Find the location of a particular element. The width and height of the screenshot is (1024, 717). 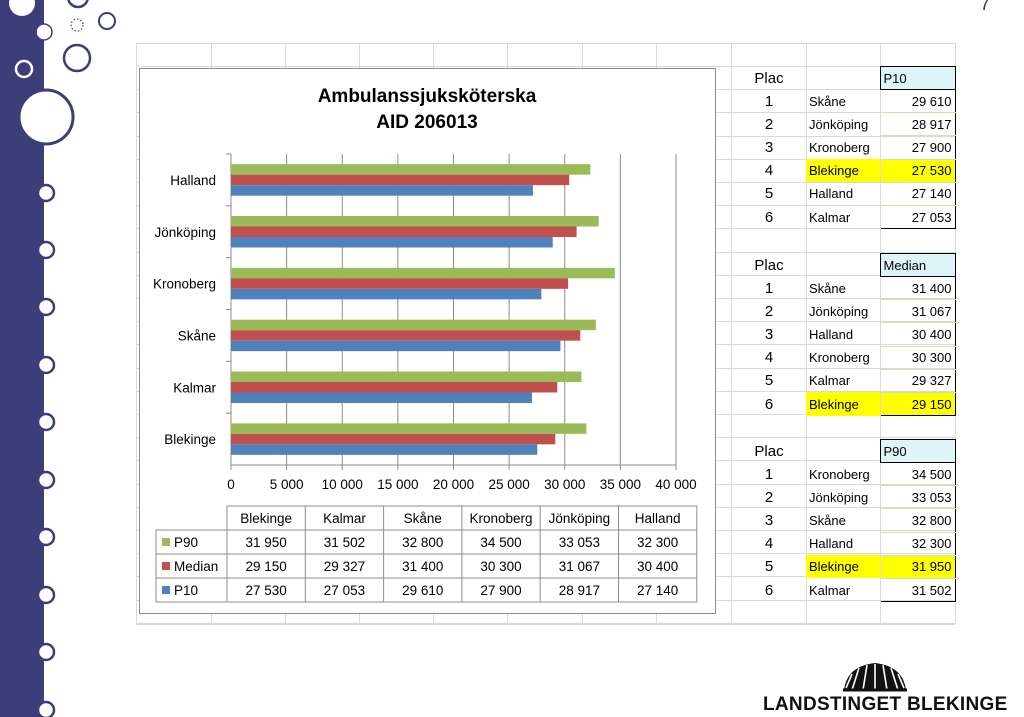

ranking-row: 6 Kalmar 27 053 is located at coordinates (844, 217).